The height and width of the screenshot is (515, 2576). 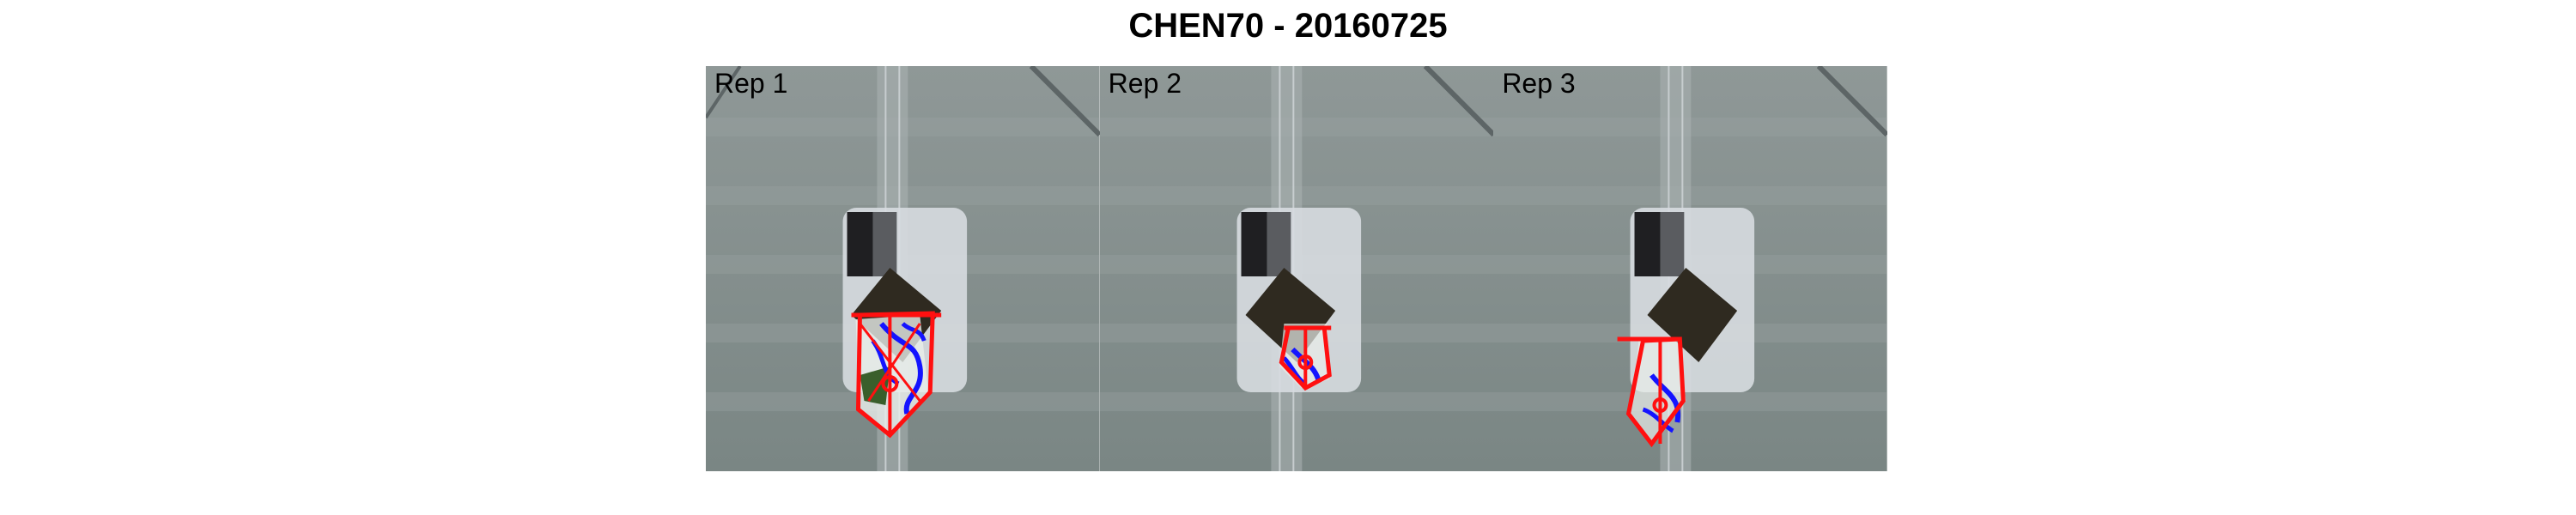 I want to click on panel-rep-1: Rep 1, so click(x=903, y=268).